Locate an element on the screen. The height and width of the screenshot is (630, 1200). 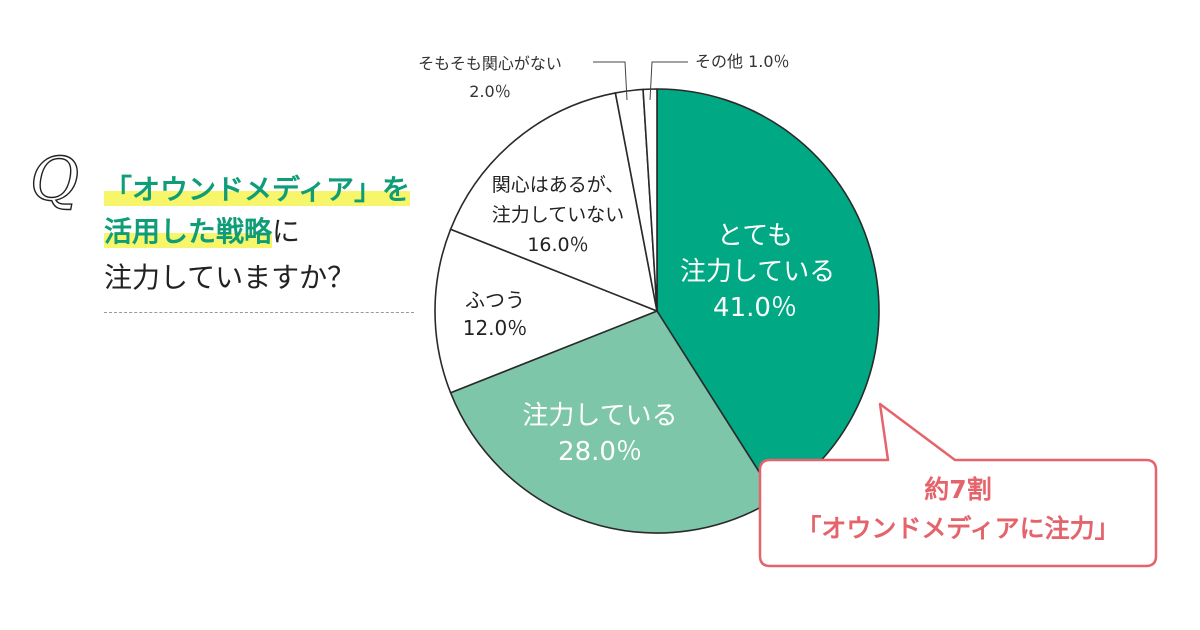
slice-label-focused: 注力している 28.0％ is located at coordinates (600, 434).